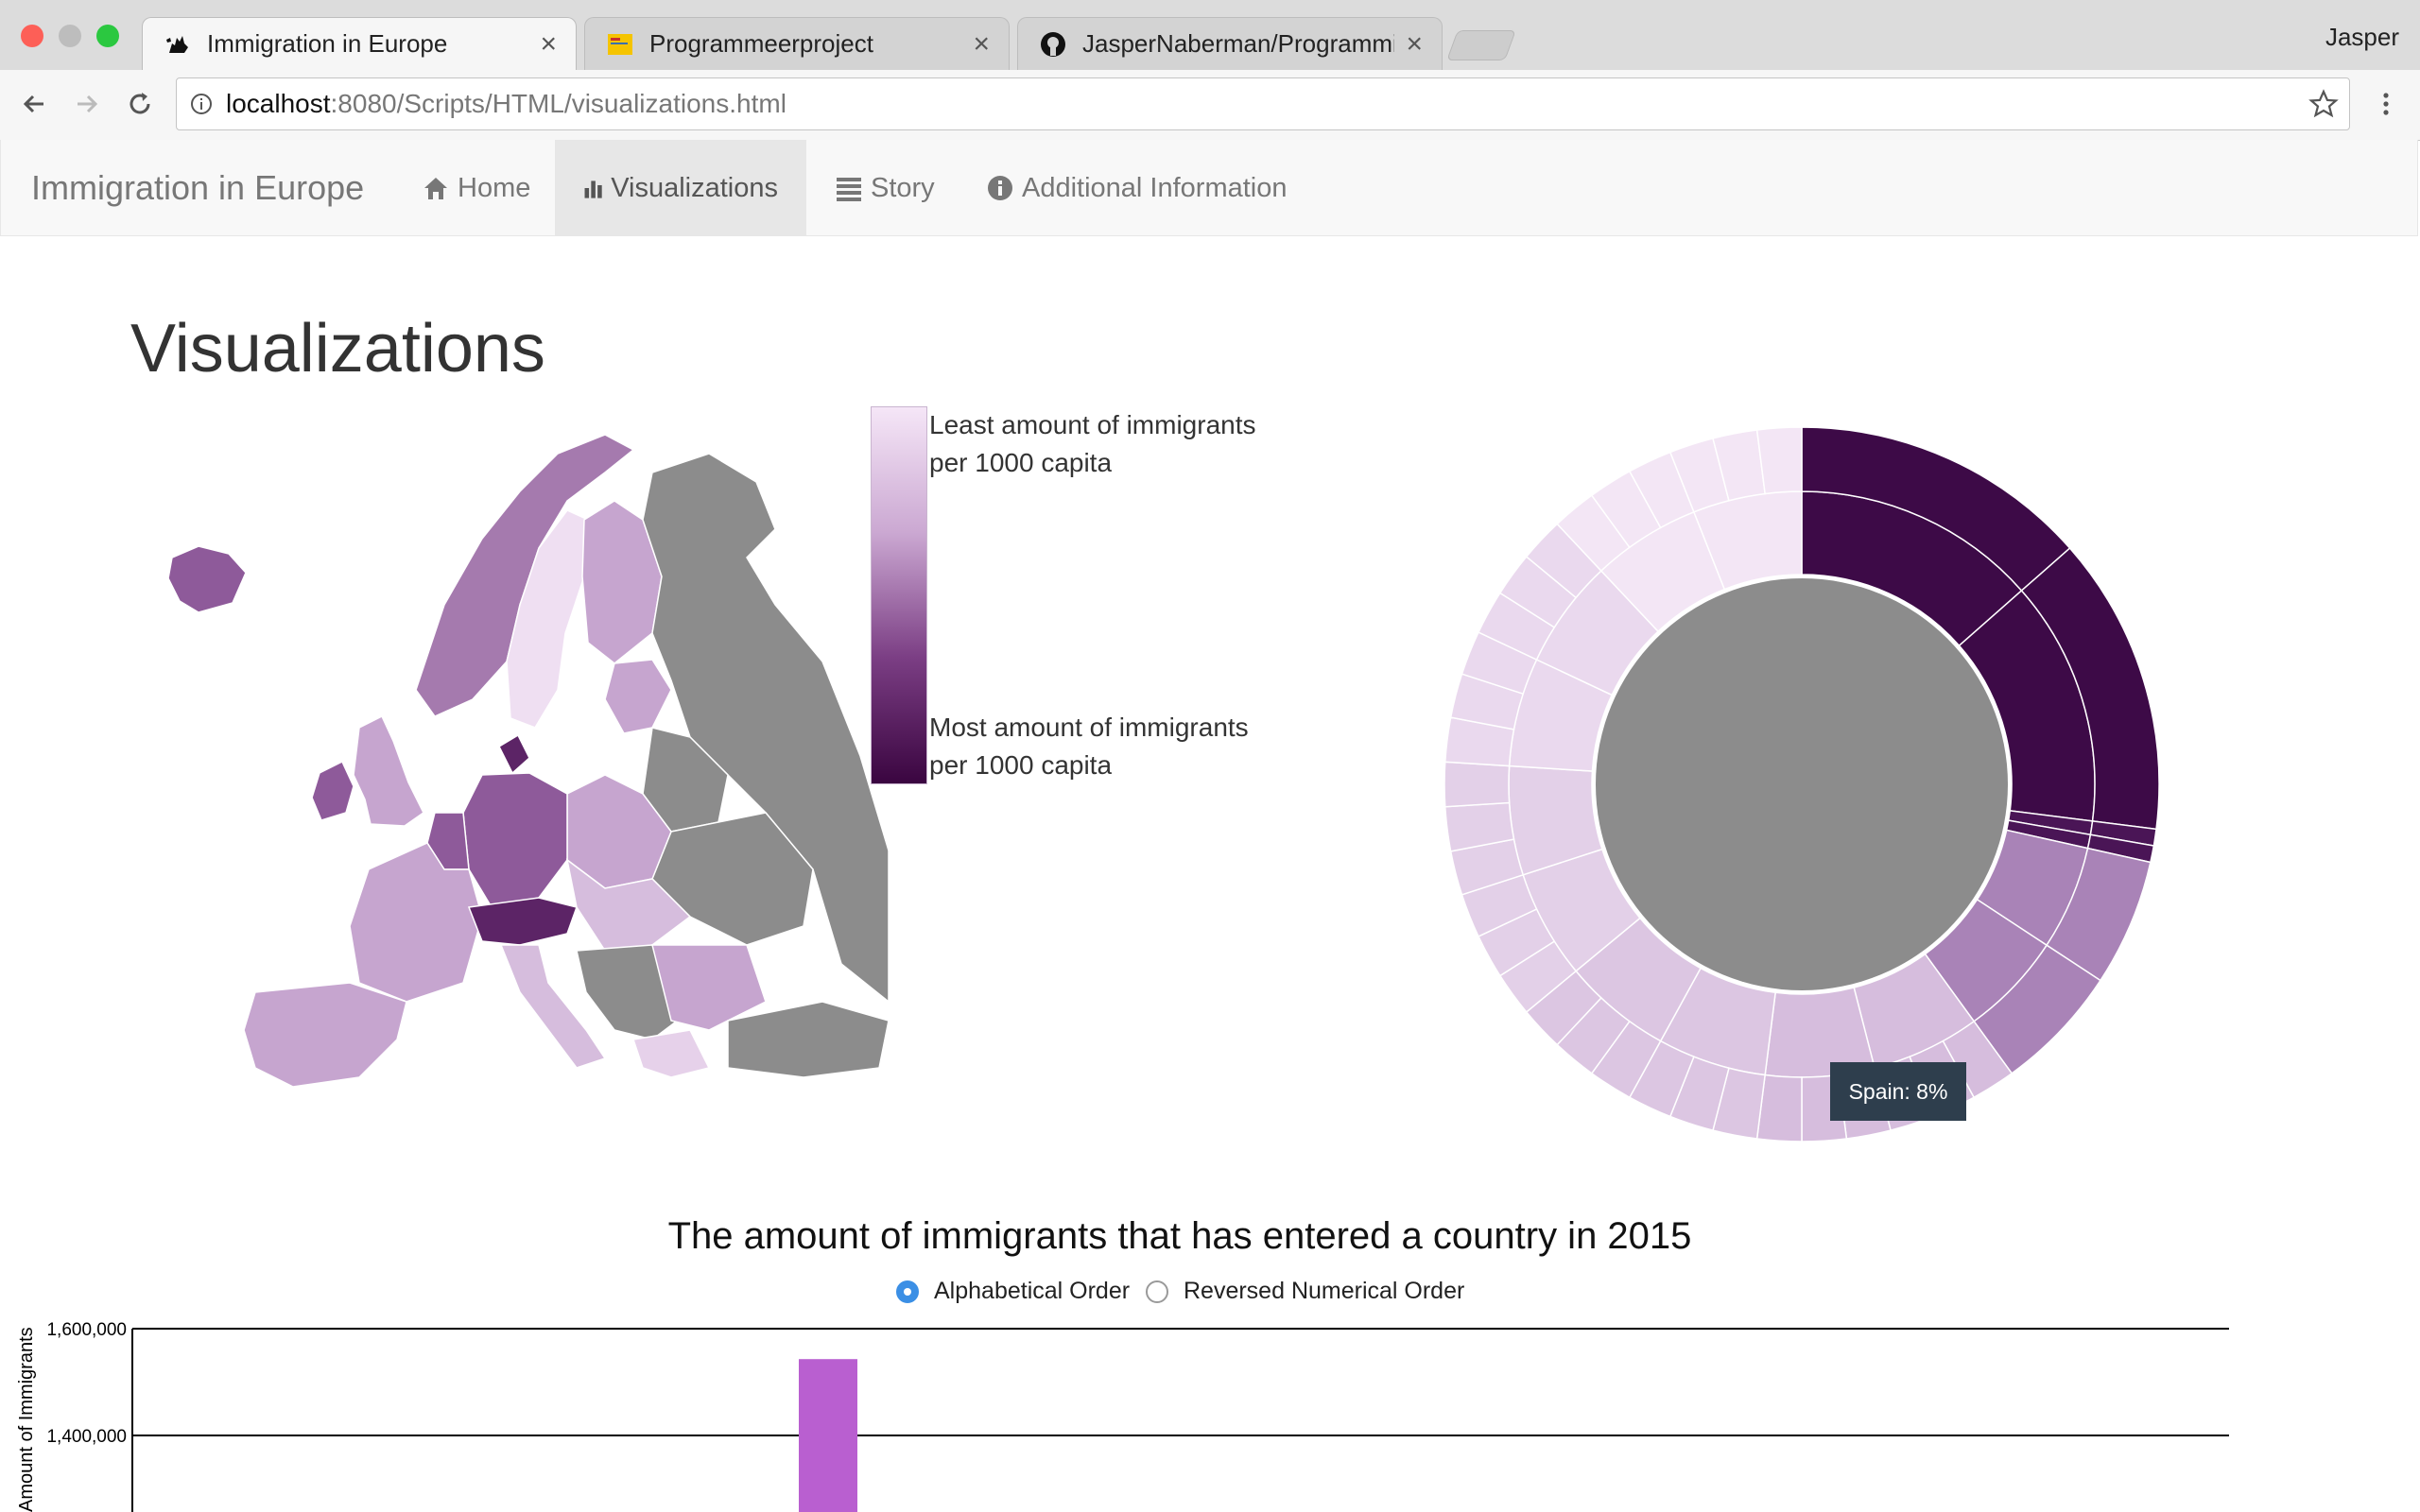 This screenshot has width=2420, height=1512. Describe the element at coordinates (198, 187) in the screenshot. I see `navbar-brand: Immigration in Europe` at that location.